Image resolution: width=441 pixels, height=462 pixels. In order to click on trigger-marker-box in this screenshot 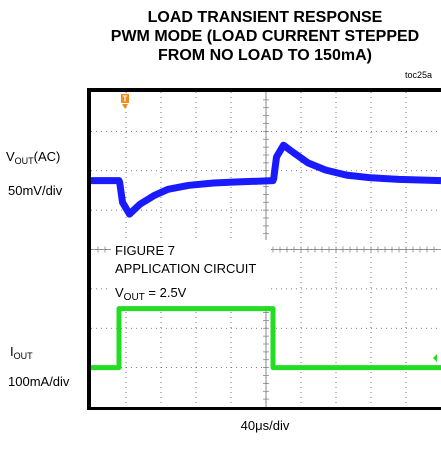, I will do `click(125, 98)`.